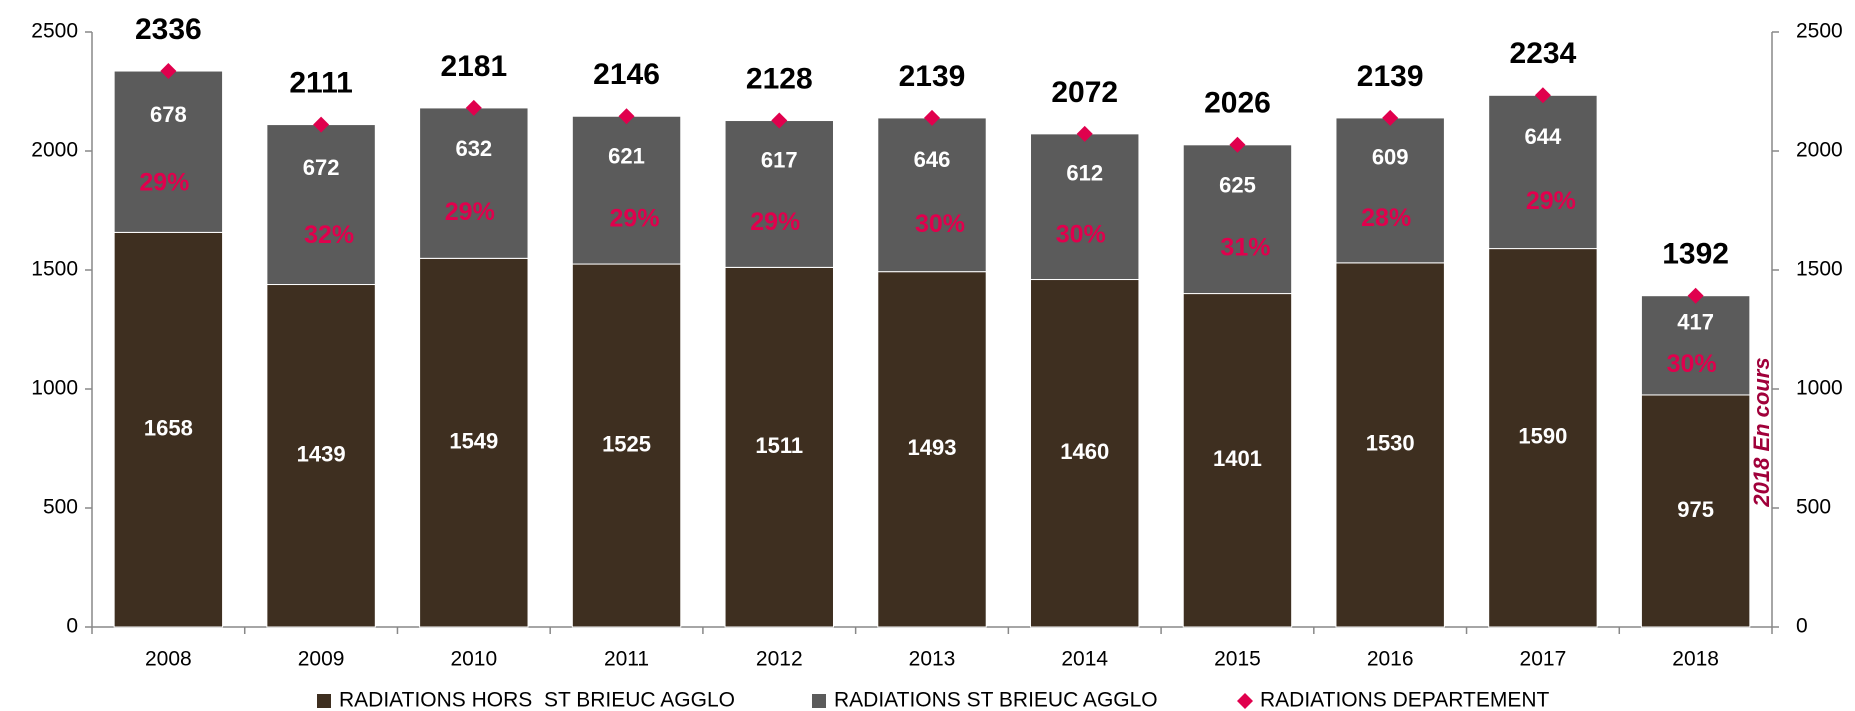  What do you see at coordinates (168, 659) in the screenshot?
I see `x-tick-label: 2008` at bounding box center [168, 659].